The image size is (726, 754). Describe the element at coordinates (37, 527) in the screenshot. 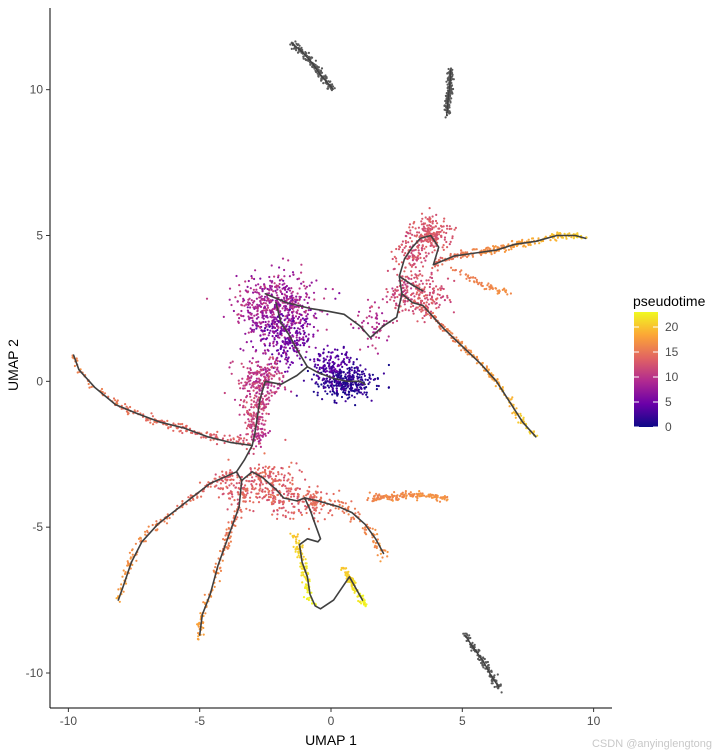

I see `y-tick-label: -5` at that location.